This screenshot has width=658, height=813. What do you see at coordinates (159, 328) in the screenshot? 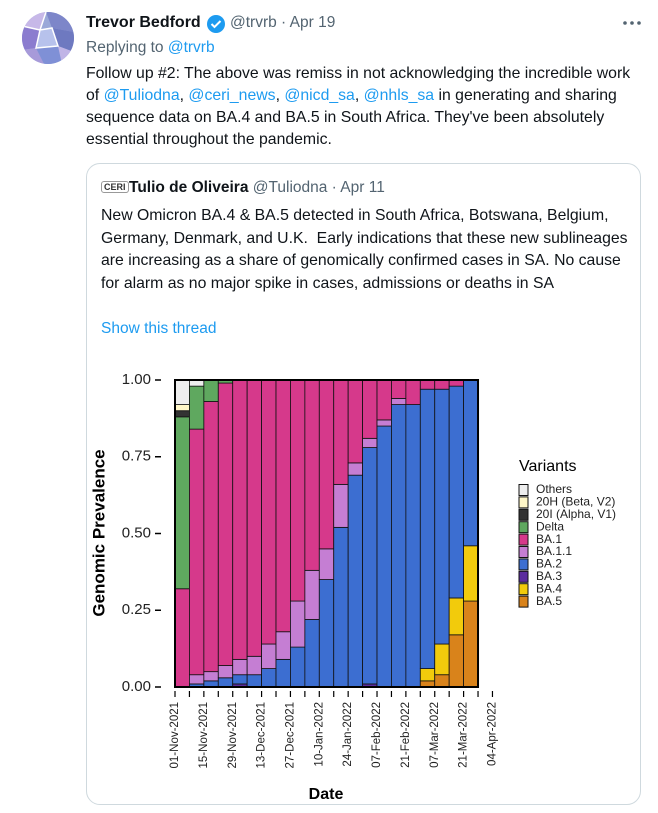
I see `show-thread: Show this thread` at bounding box center [159, 328].